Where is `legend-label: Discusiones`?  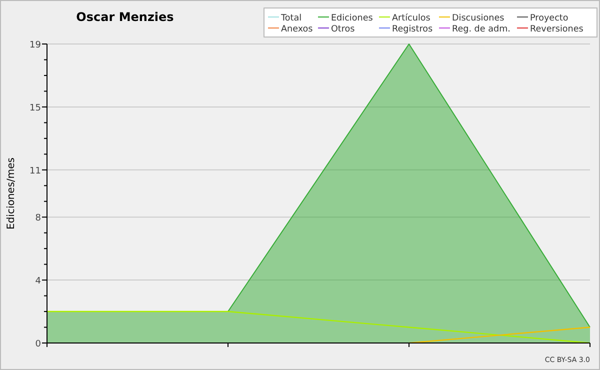 legend-label: Discusiones is located at coordinates (478, 19).